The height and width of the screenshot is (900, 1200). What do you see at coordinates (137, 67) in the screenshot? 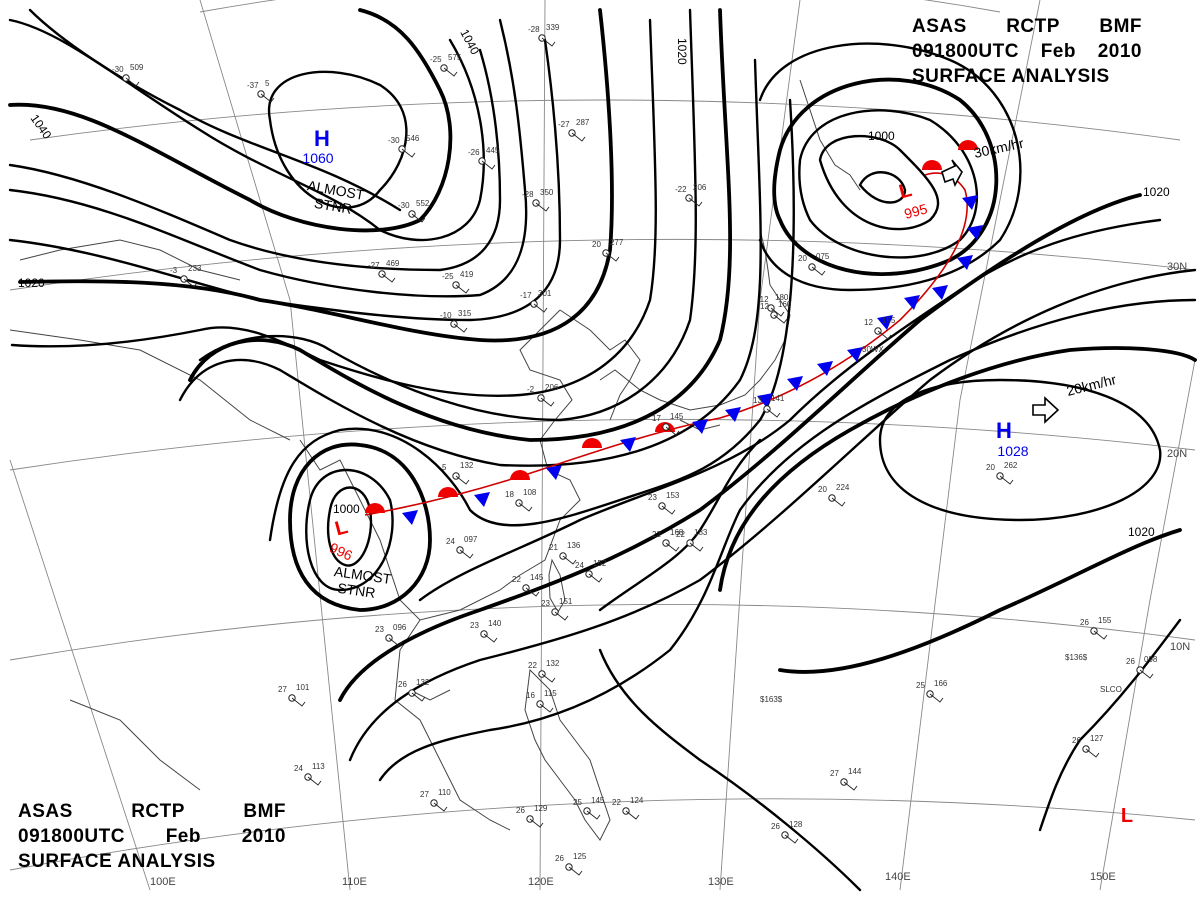
I see `station-pressure: 509` at bounding box center [137, 67].